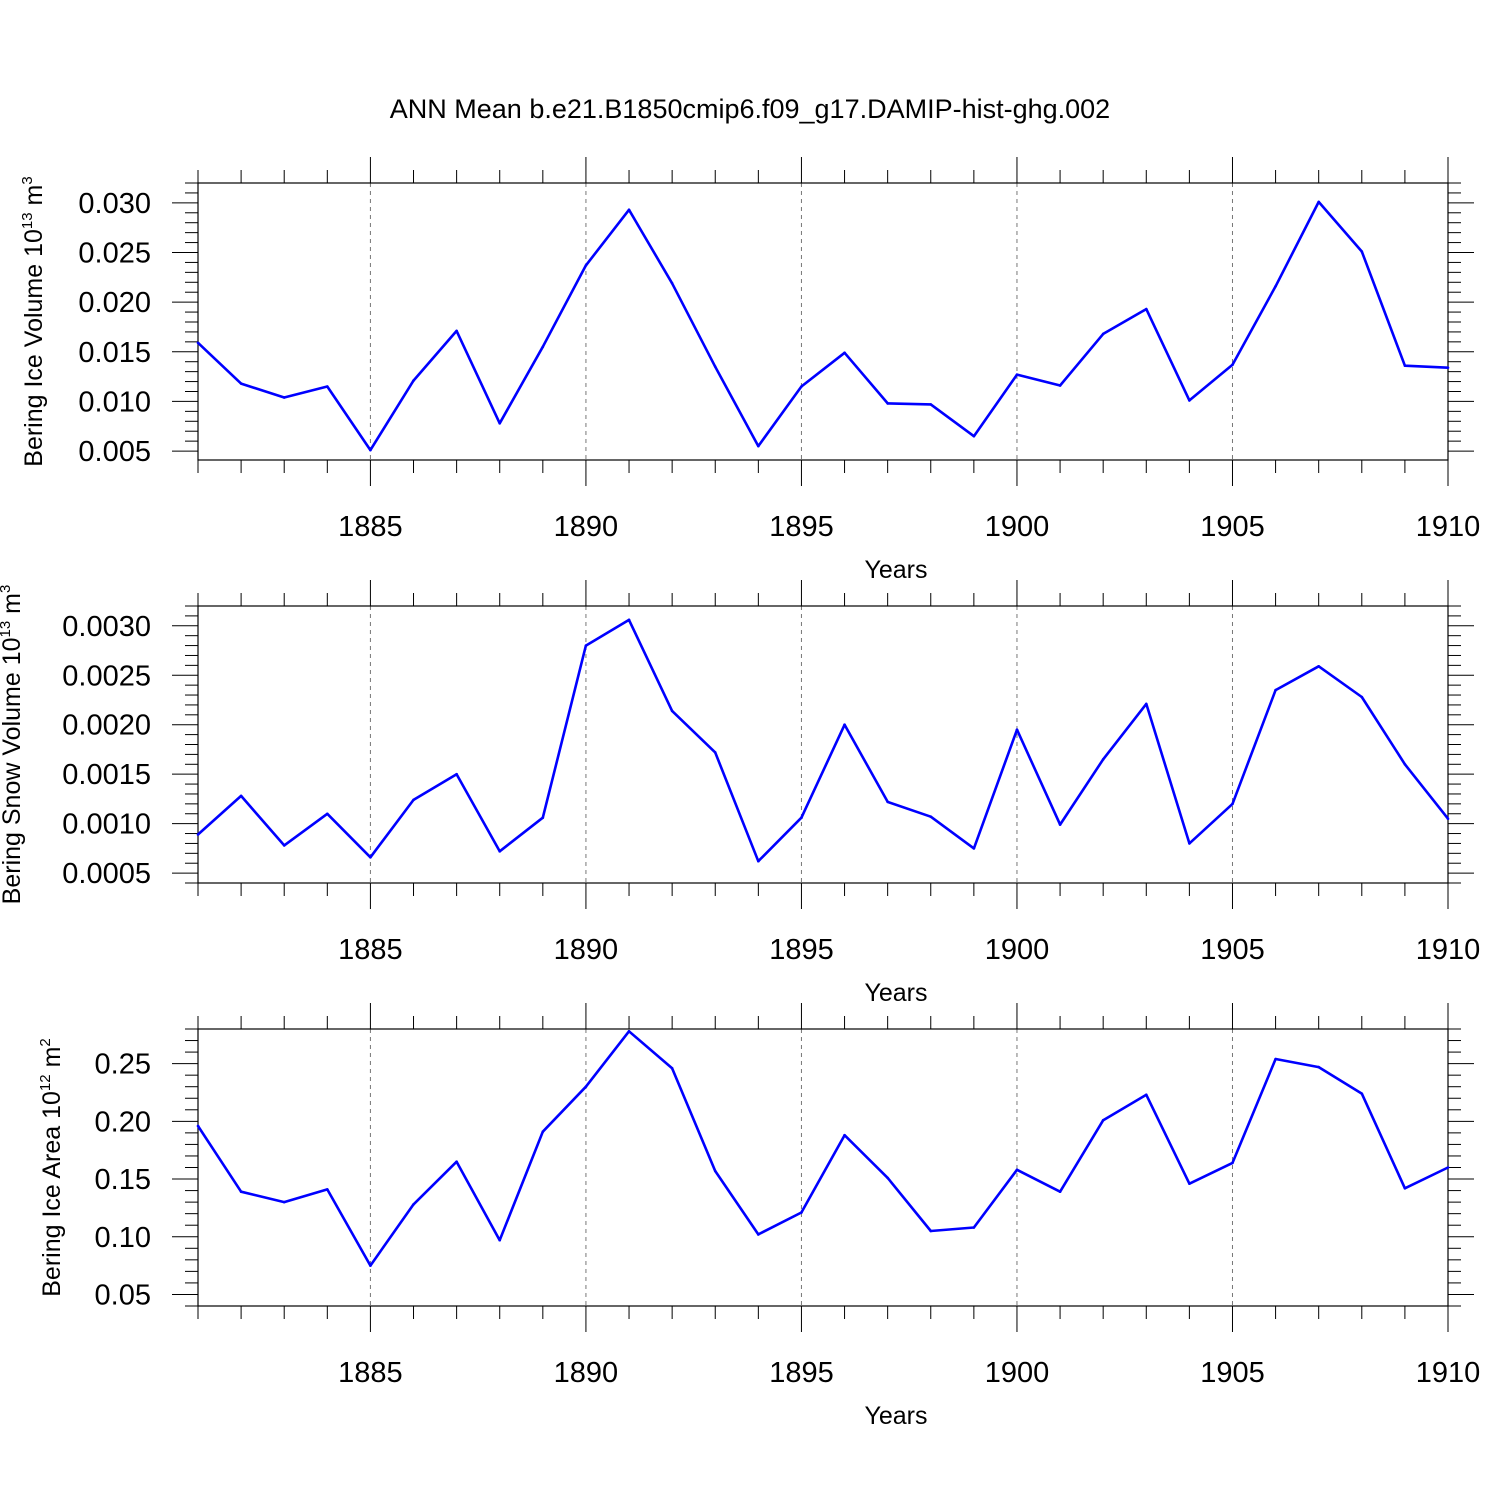 This screenshot has height=1500, width=1500. What do you see at coordinates (114, 452) in the screenshot?
I see `y-tick-label: 0.005` at bounding box center [114, 452].